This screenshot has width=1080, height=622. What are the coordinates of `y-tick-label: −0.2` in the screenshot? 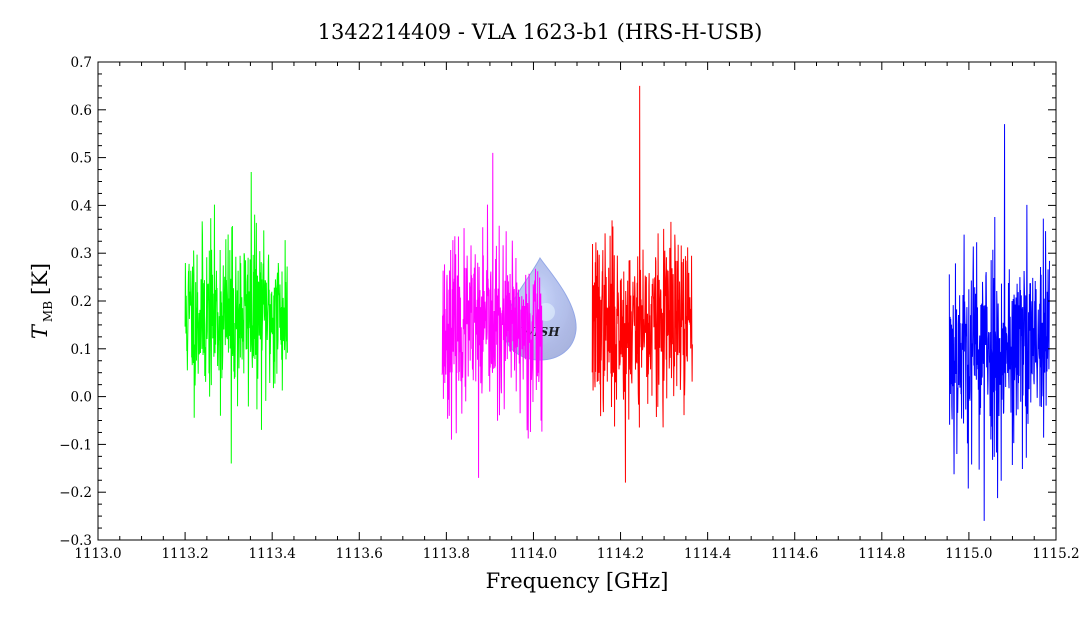 It's located at (75, 493).